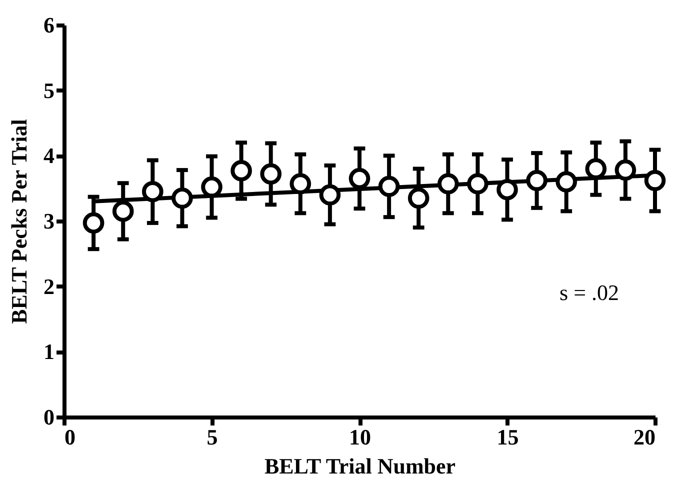  Describe the element at coordinates (507, 437) in the screenshot. I see `x-tick-label: 15` at that location.